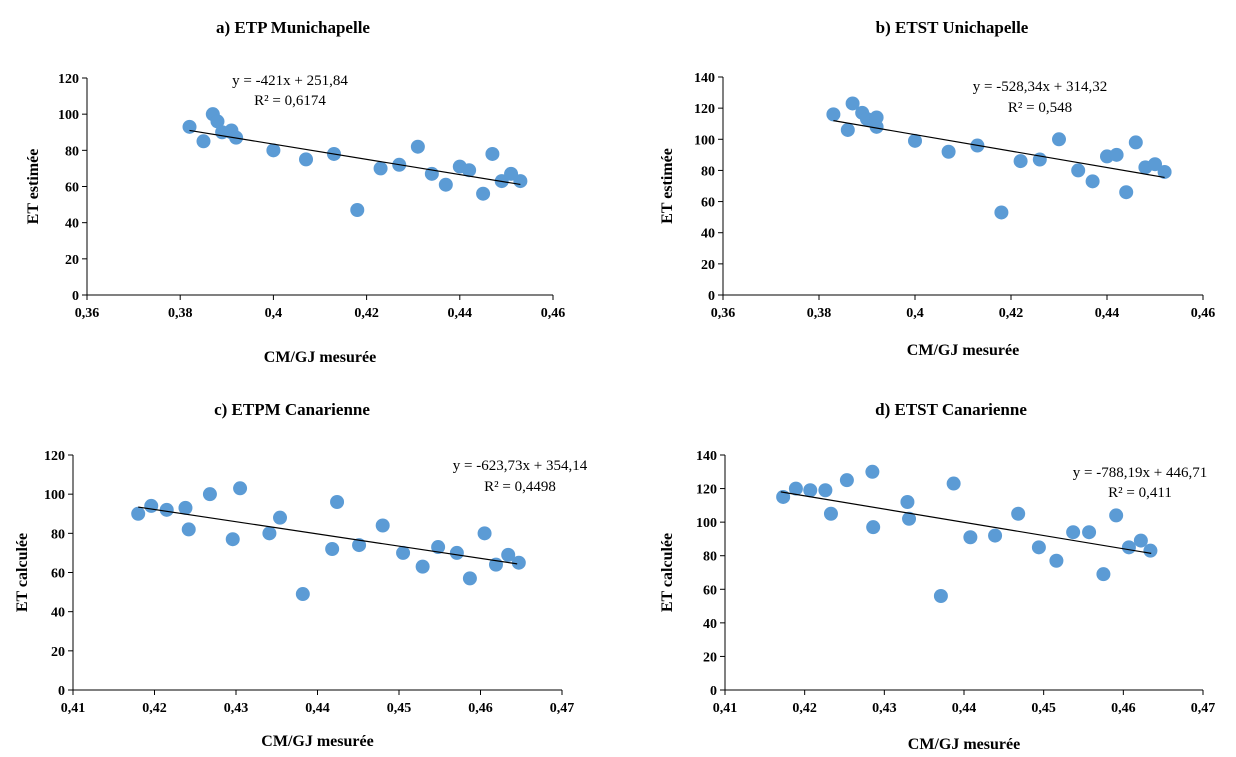 The image size is (1236, 757). Describe the element at coordinates (180, 313) in the screenshot. I see `x-tick-label: 0,38` at that location.